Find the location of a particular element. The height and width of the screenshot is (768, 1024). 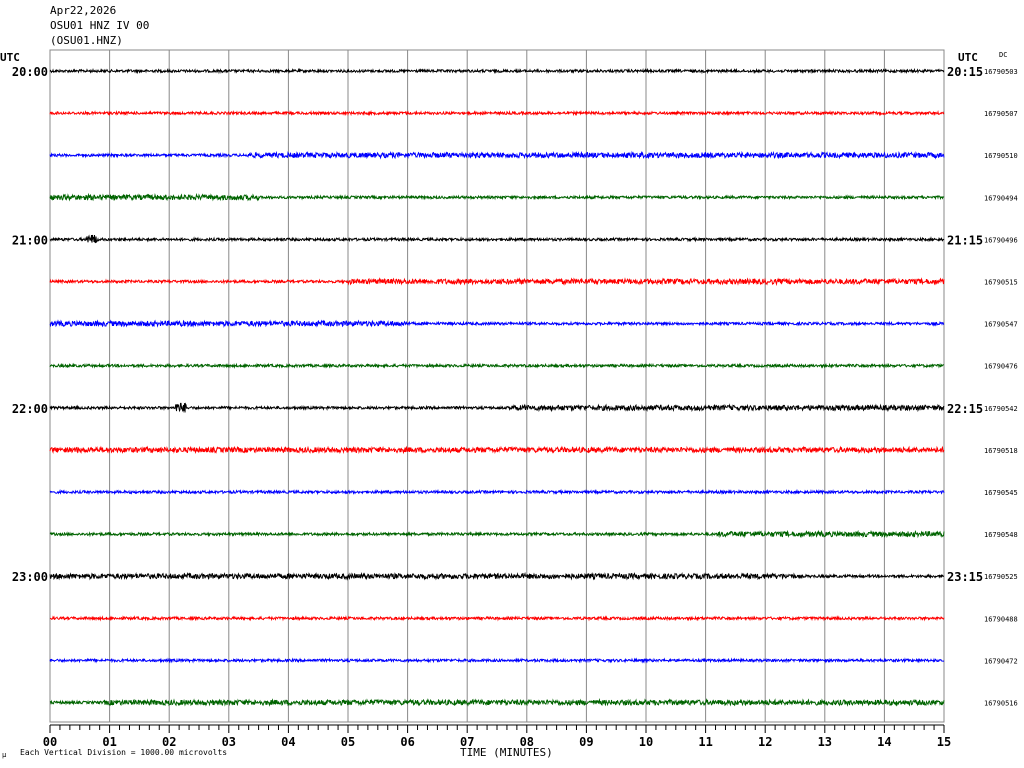

x-tick-label: 08 is located at coordinates (527, 742).